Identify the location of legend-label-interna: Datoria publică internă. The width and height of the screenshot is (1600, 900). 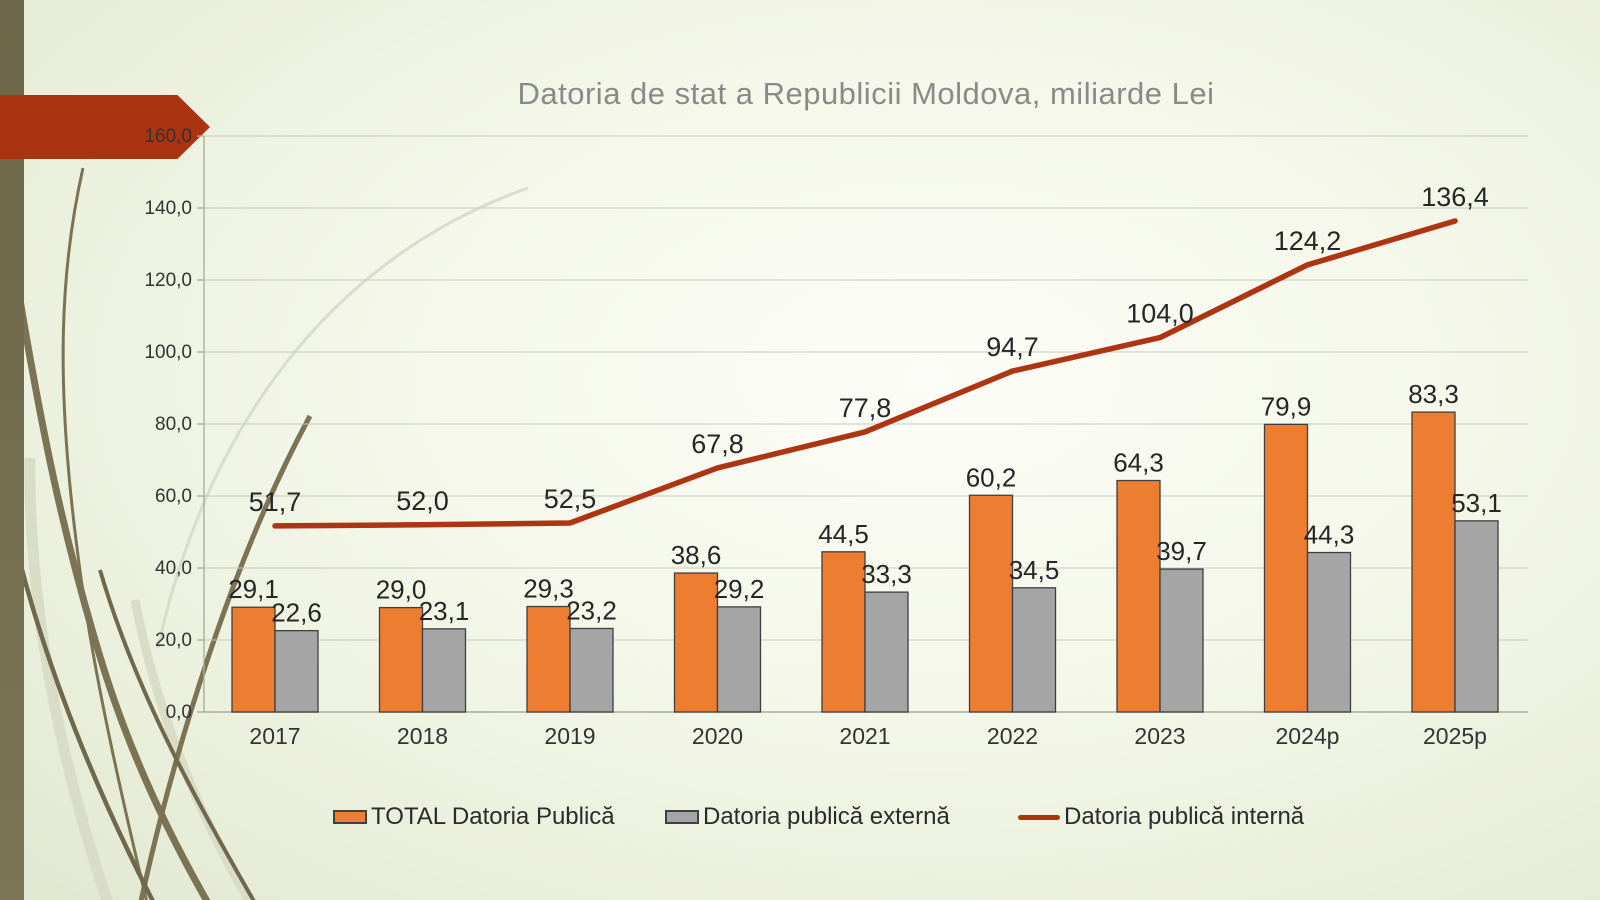
(1184, 816).